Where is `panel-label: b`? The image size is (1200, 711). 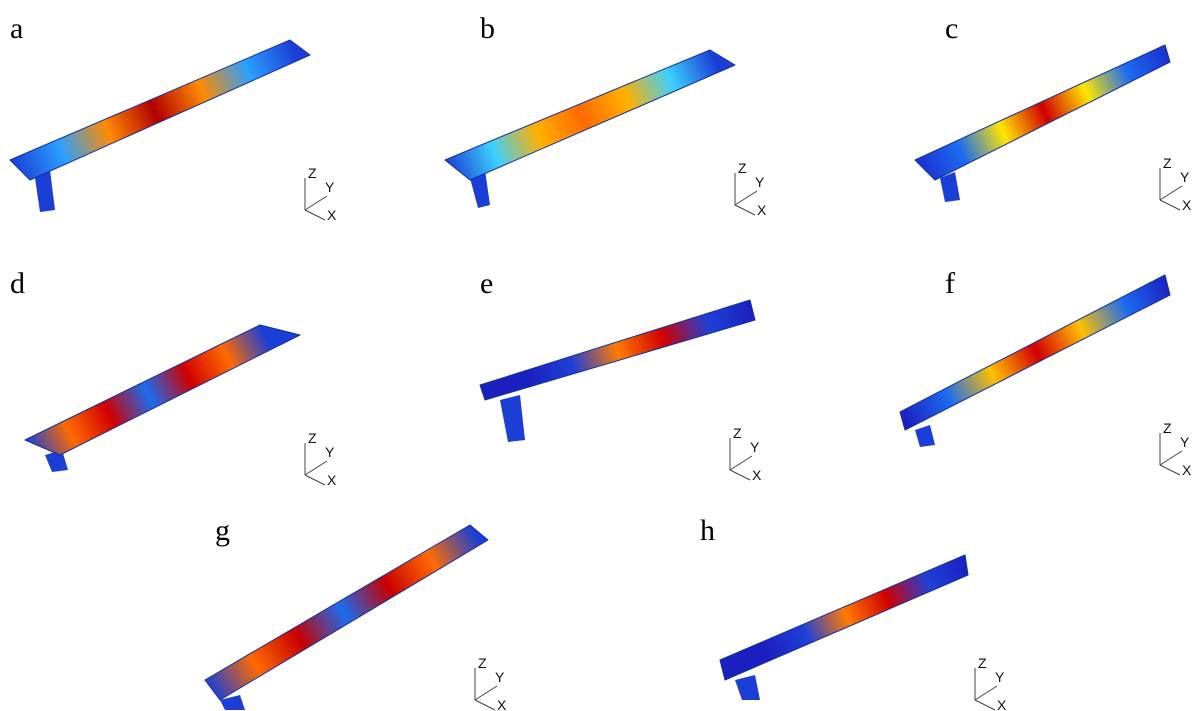 panel-label: b is located at coordinates (487, 28).